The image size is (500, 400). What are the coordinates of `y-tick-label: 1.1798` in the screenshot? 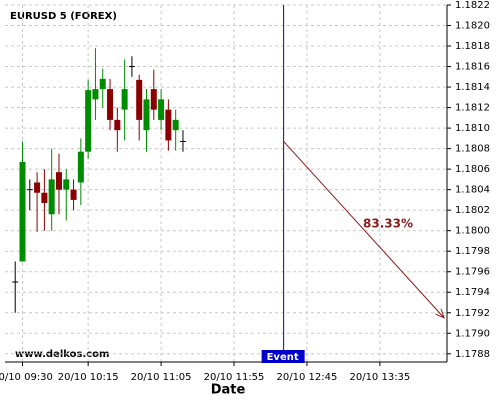 It's located at (472, 251).